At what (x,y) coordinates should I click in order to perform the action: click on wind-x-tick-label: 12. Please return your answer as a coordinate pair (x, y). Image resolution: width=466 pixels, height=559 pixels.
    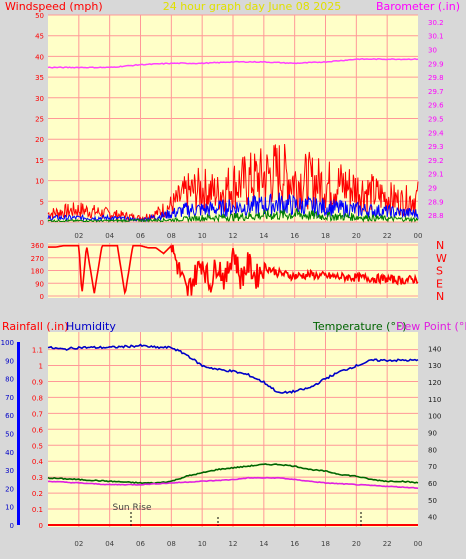
    Looking at the image, I should click on (233, 236).